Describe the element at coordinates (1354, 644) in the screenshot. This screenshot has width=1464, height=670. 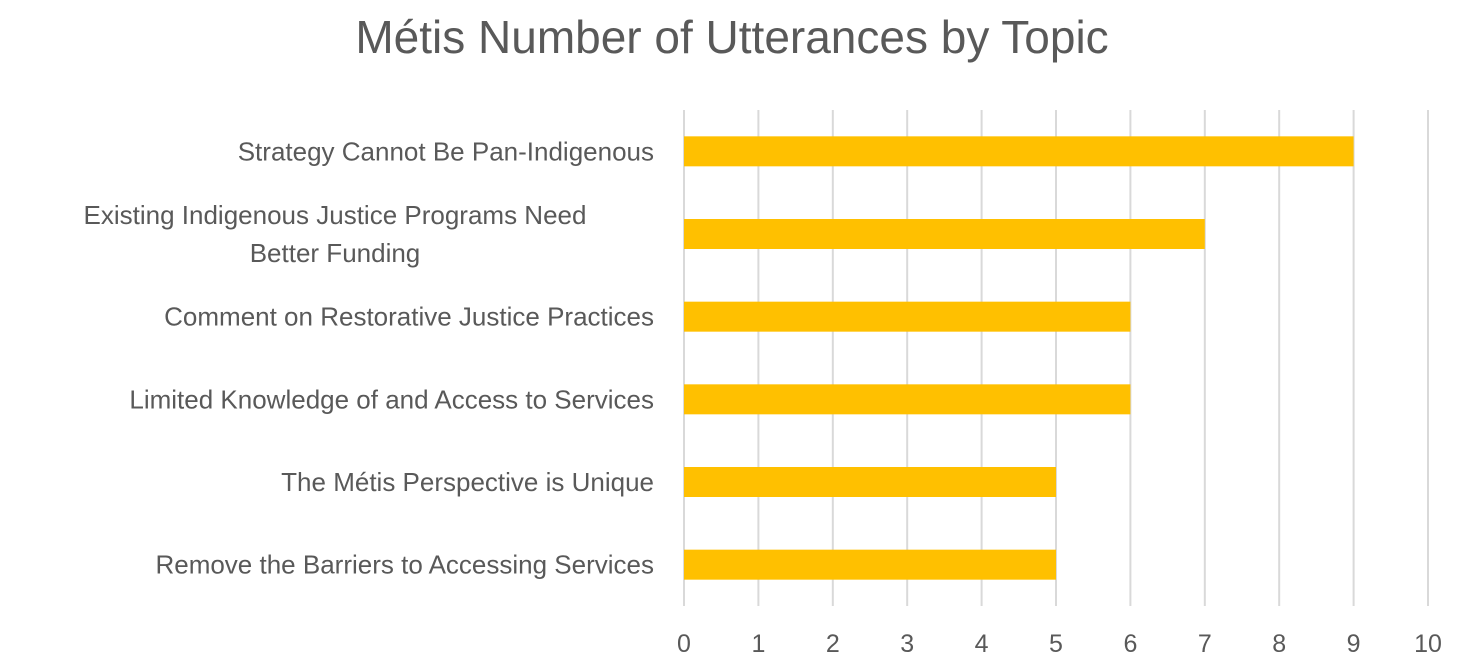
I see `x-tick-label: 9` at that location.